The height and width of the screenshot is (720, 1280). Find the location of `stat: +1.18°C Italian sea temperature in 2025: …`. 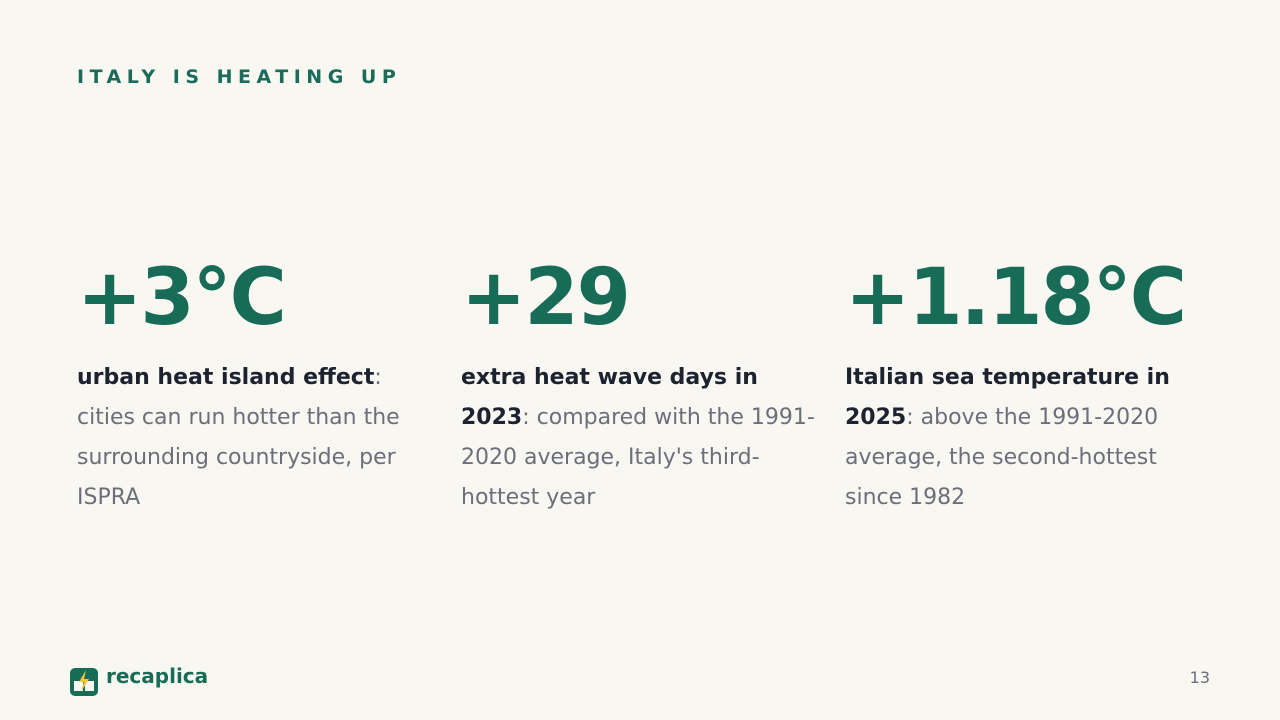

stat: +1.18°C Italian sea temperature in 2025: … is located at coordinates (1025, 385).